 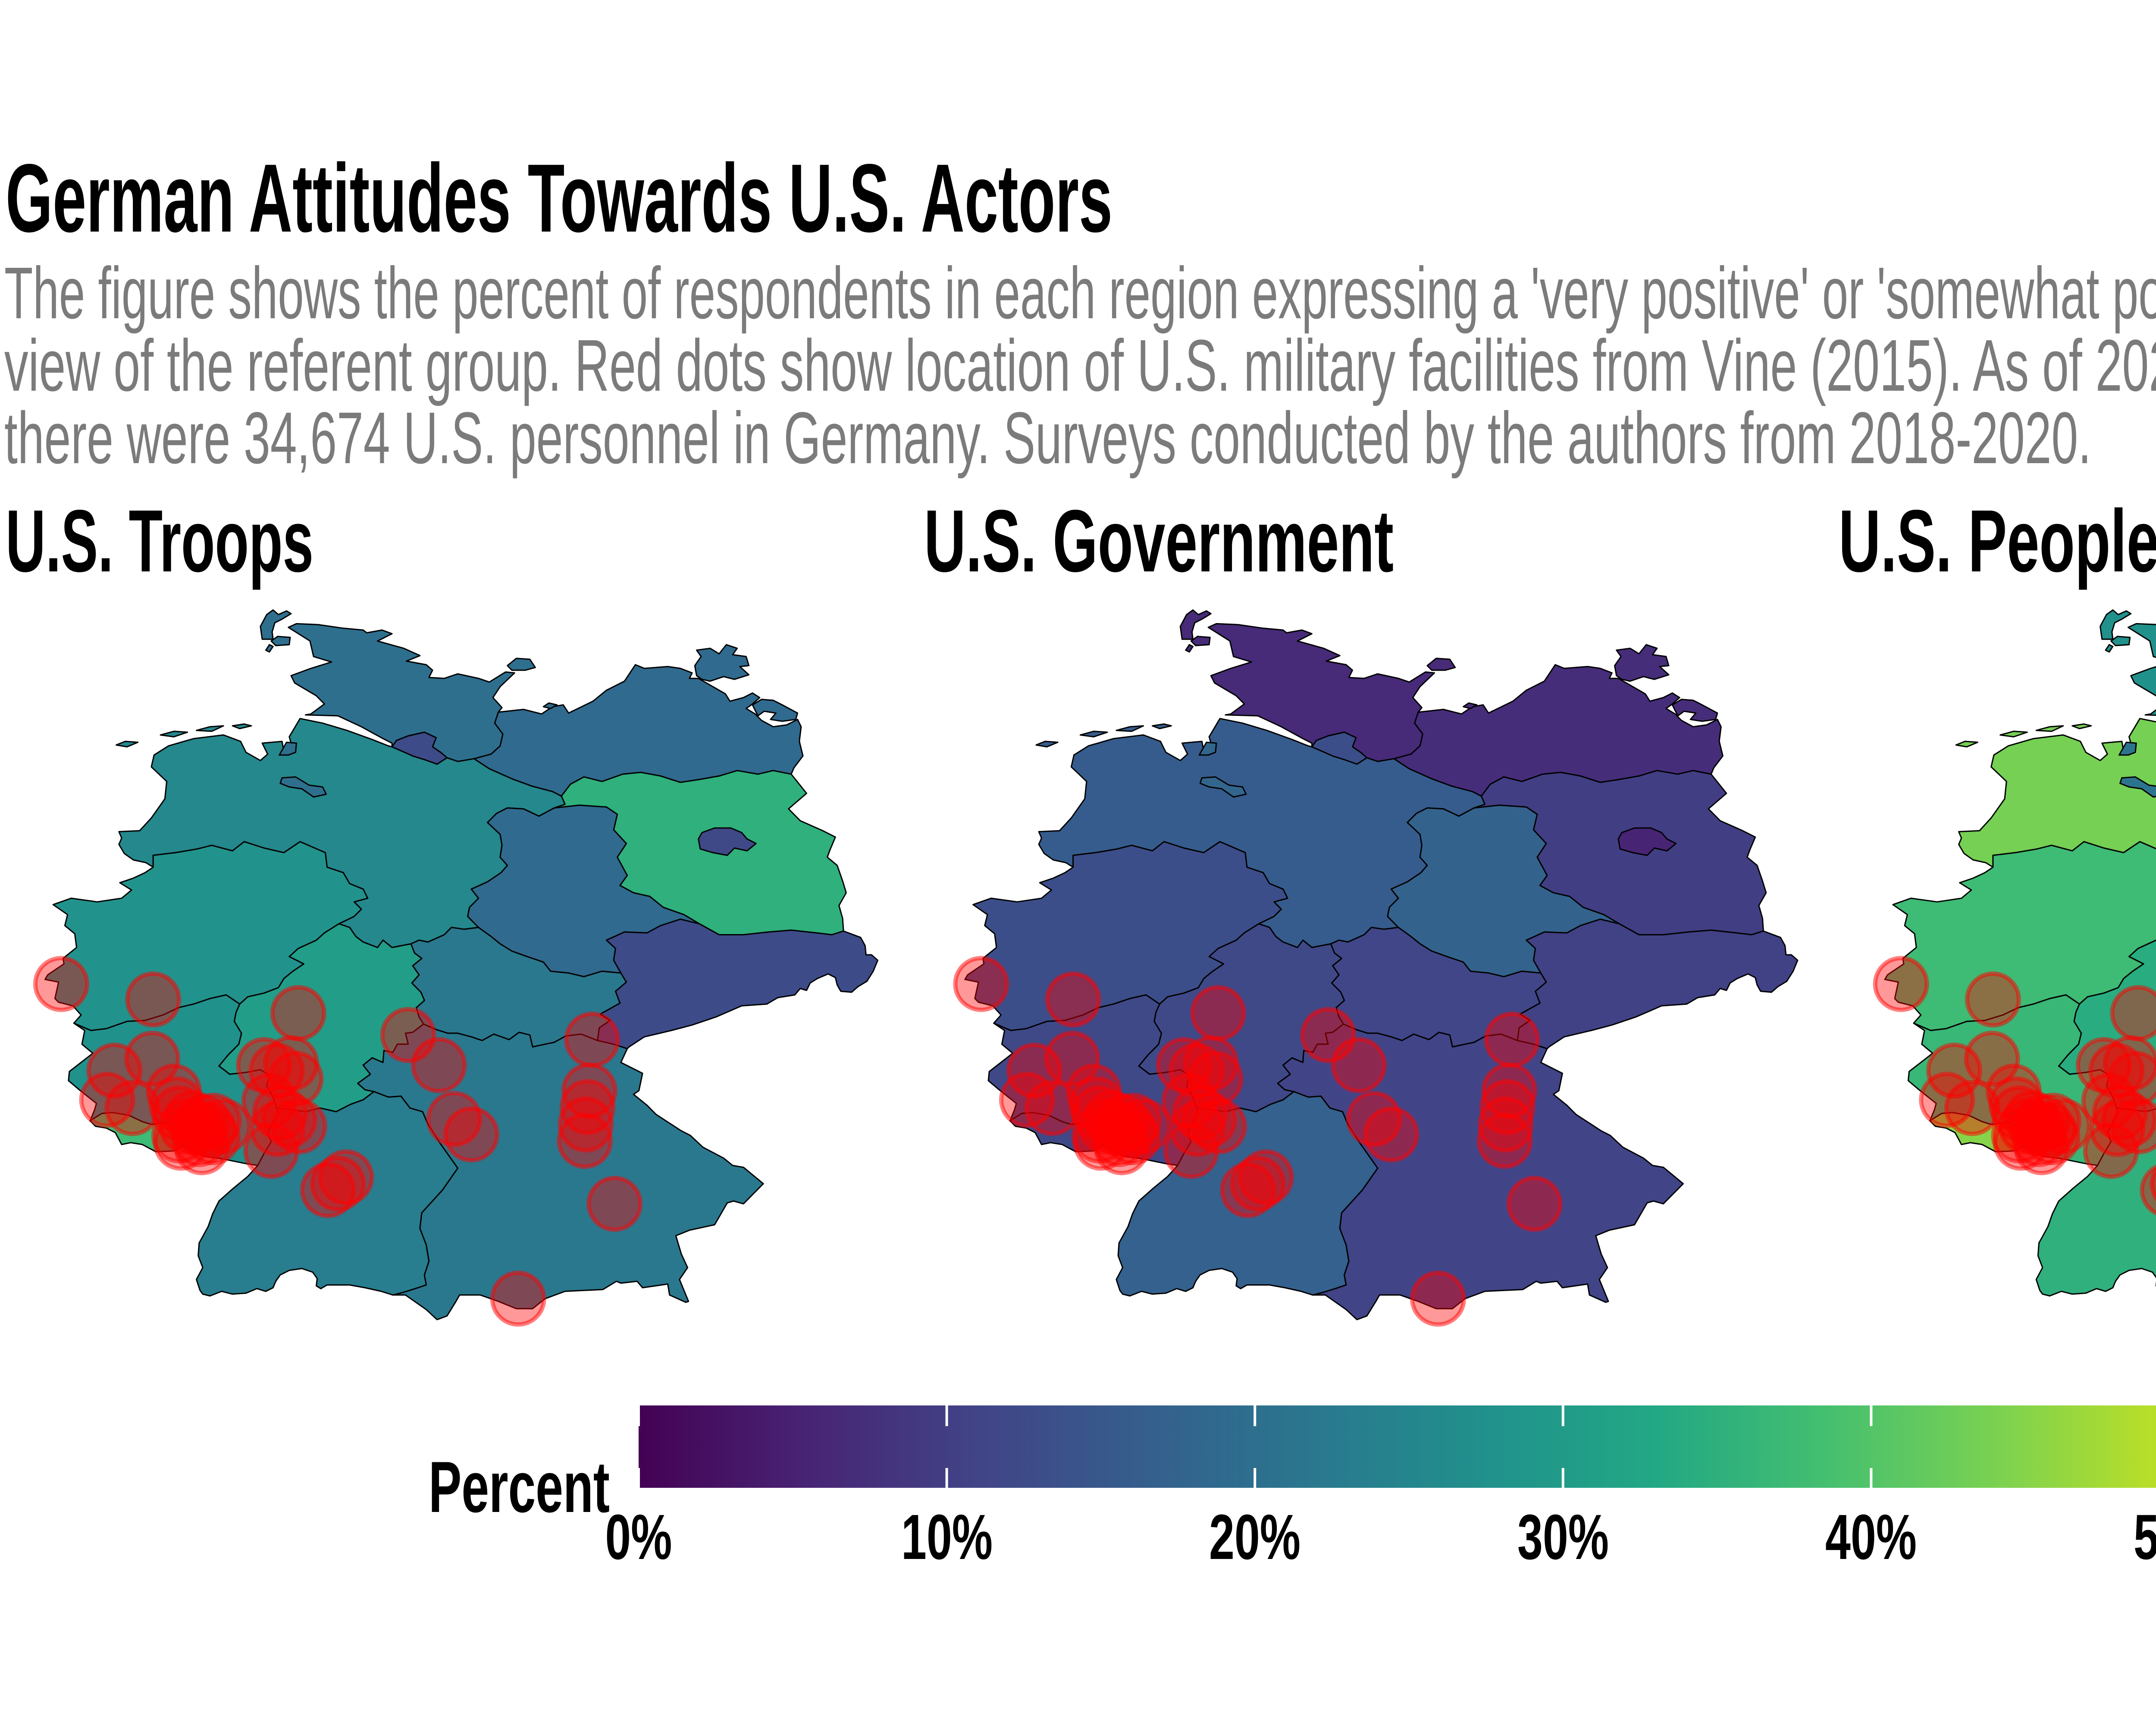 I want to click on svg-text:German Attitudes Towards U.S.: German Attitudes Towards U.S. Actors, so click(x=559, y=198).